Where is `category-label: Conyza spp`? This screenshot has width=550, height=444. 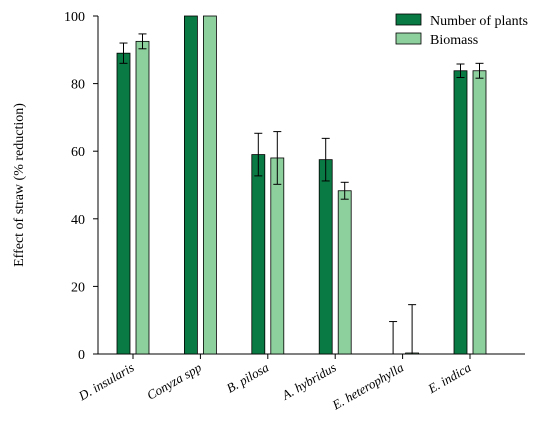 category-label: Conyza spp is located at coordinates (174, 380).